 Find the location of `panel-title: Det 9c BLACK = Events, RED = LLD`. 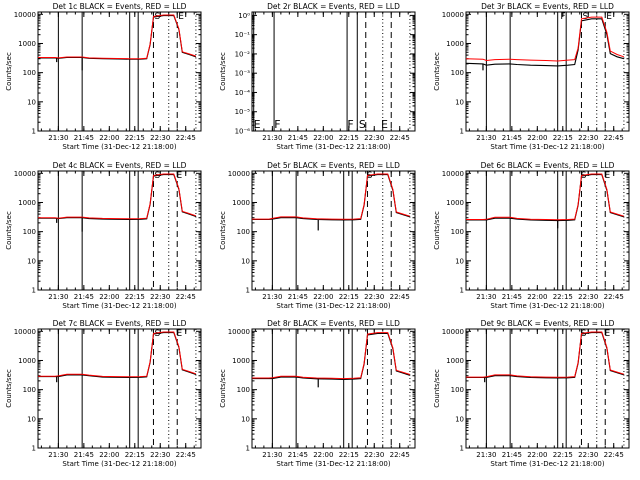

panel-title: Det 9c BLACK = Events, RED = LLD is located at coordinates (548, 323).